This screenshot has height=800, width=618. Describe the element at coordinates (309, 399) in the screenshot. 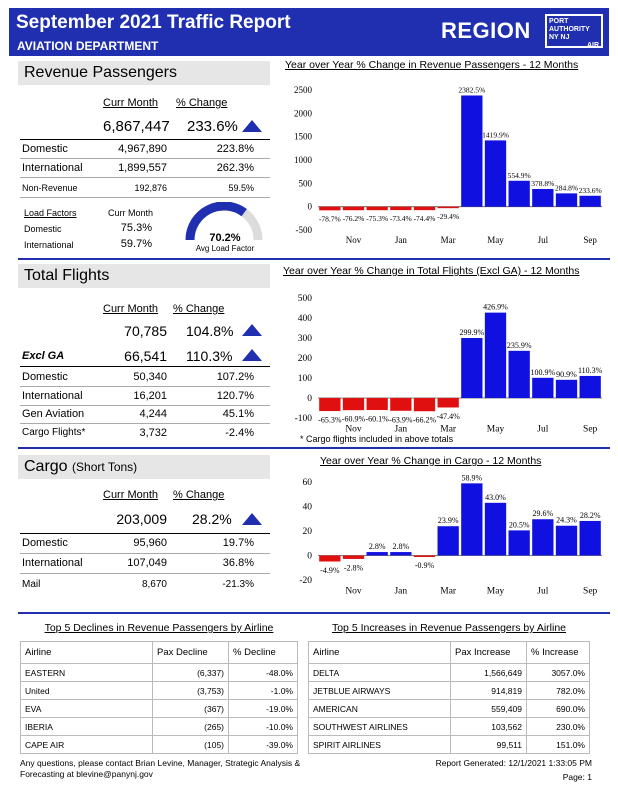

I see `y-tick-label: 0` at that location.